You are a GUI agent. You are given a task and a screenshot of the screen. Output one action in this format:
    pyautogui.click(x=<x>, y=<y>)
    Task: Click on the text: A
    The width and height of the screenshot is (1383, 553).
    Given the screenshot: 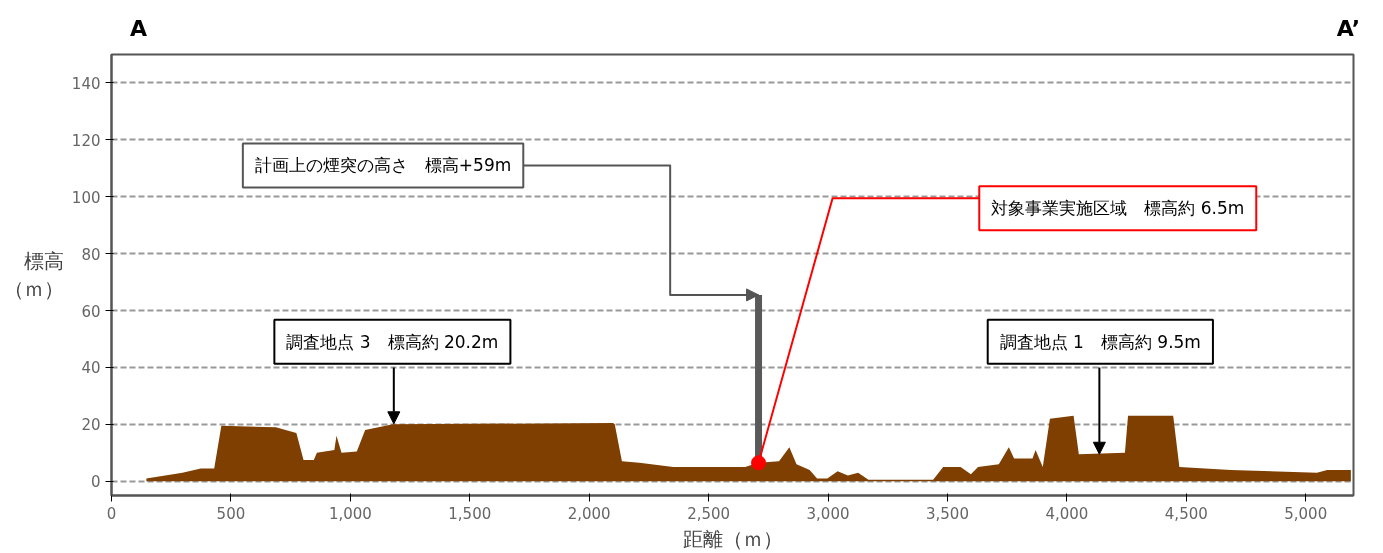 What is the action you would take?
    pyautogui.click(x=139, y=29)
    